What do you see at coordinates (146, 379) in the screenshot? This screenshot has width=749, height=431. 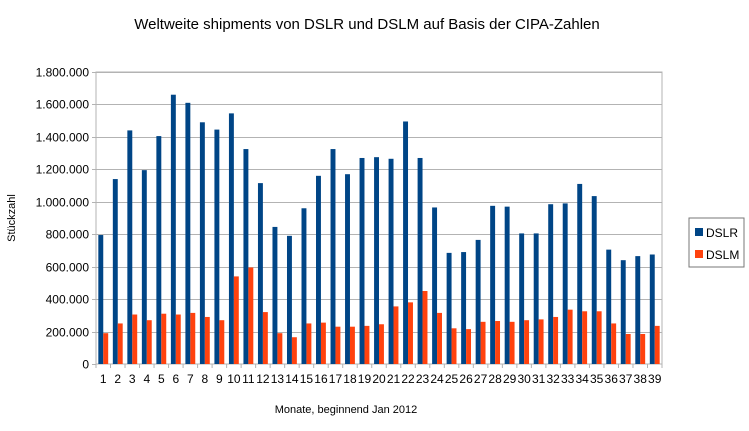 I see `x-tick-label: 4` at bounding box center [146, 379].